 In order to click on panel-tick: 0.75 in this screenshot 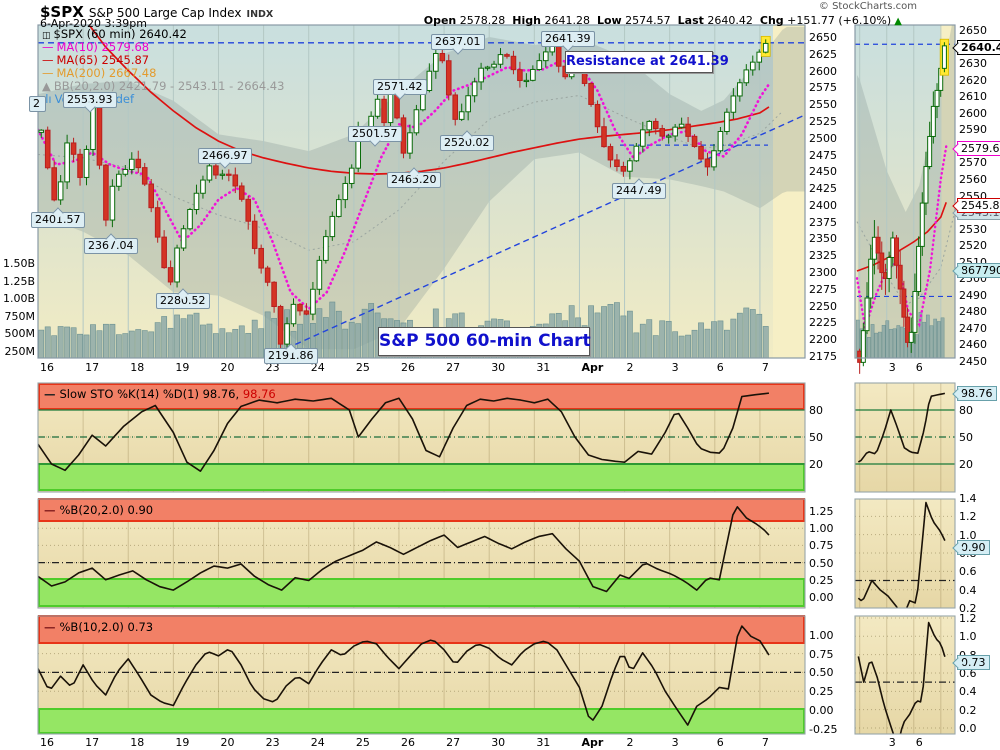, I will do `click(821, 546)`.